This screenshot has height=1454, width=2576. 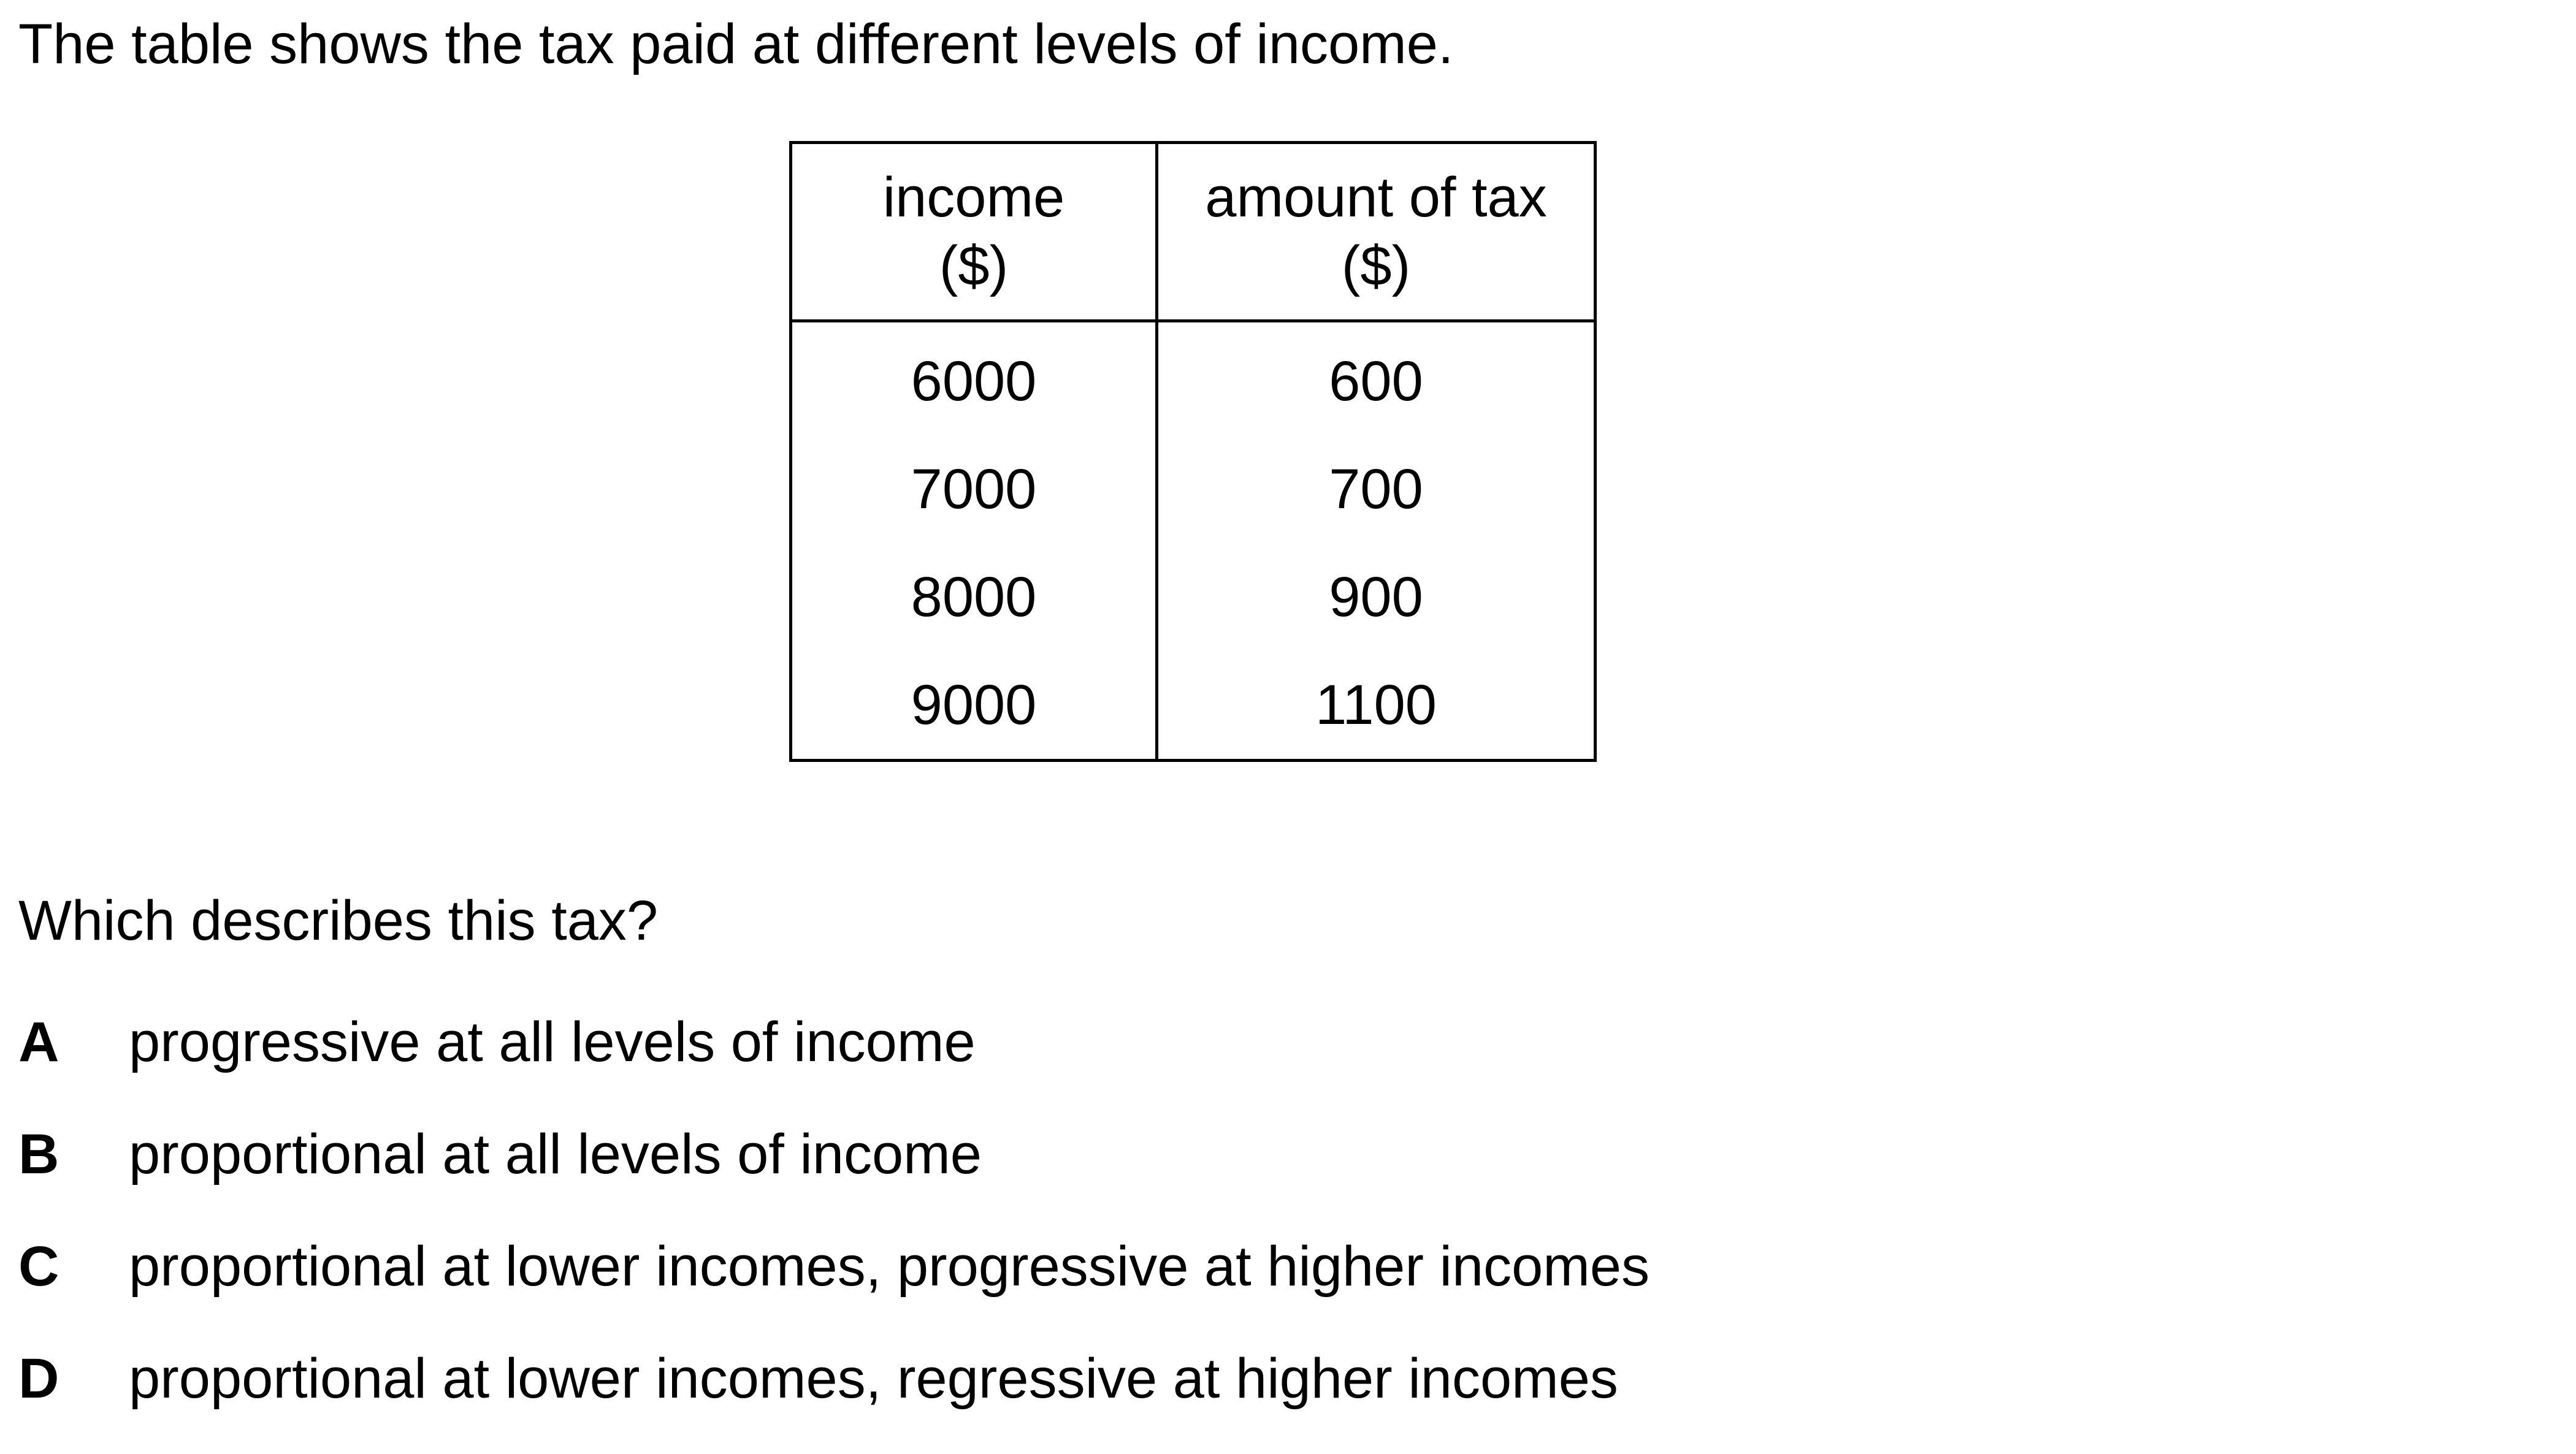 What do you see at coordinates (974, 232) in the screenshot?
I see `income-header: income ($)` at bounding box center [974, 232].